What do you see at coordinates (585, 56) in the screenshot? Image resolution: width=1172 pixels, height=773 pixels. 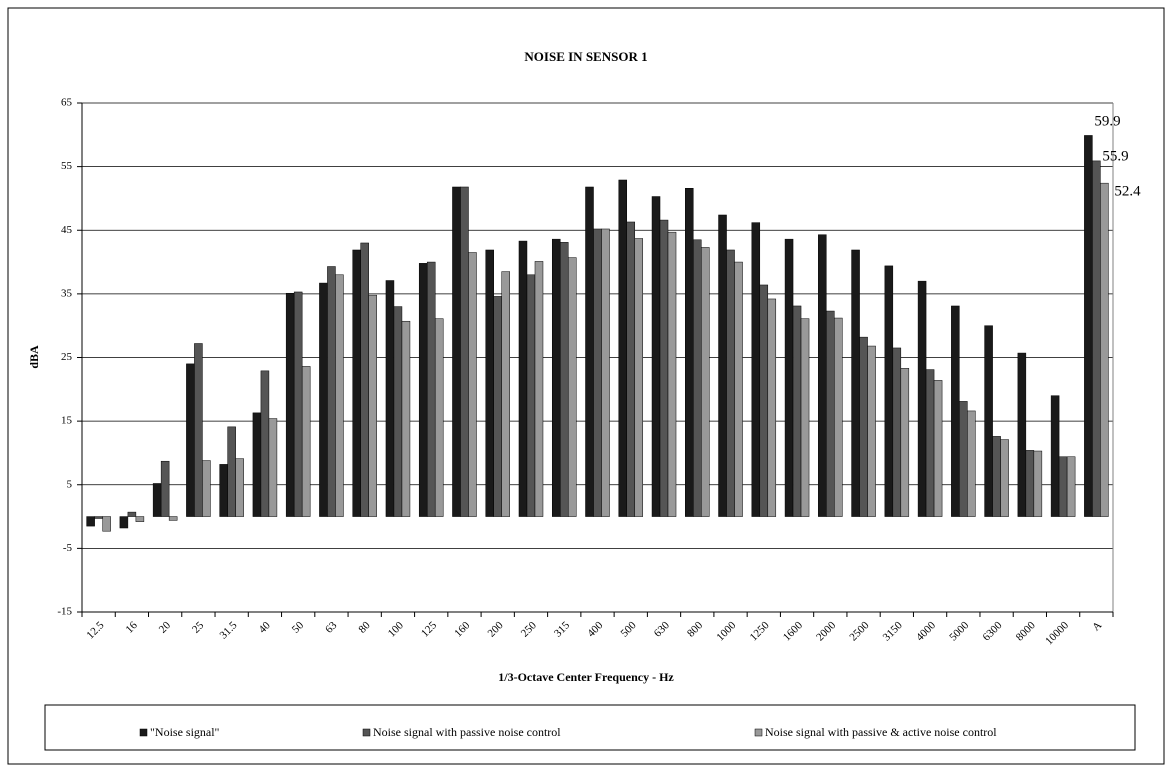 I see `chart-title: NOISE IN SENSOR 1` at bounding box center [585, 56].